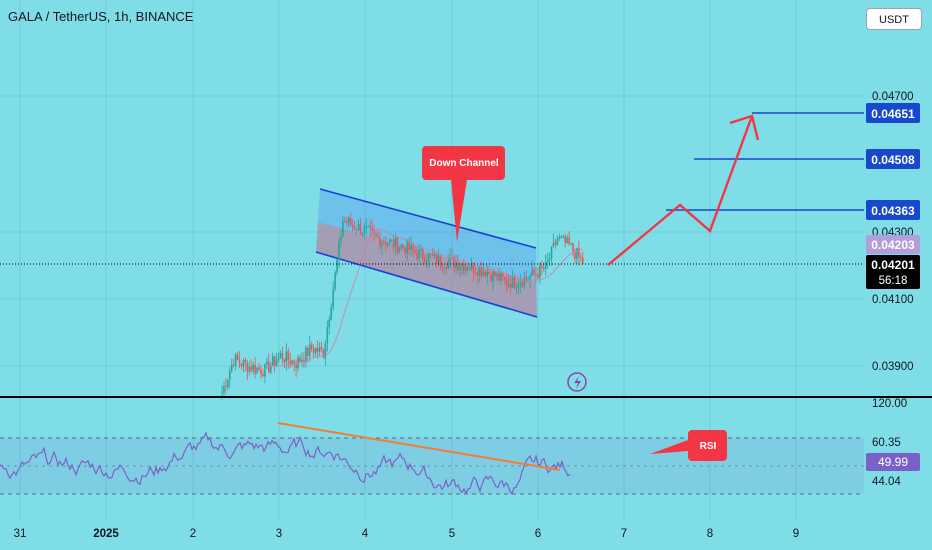 The image size is (932, 550). I want to click on price-label-ma-text: 0.04203, so click(893, 245).